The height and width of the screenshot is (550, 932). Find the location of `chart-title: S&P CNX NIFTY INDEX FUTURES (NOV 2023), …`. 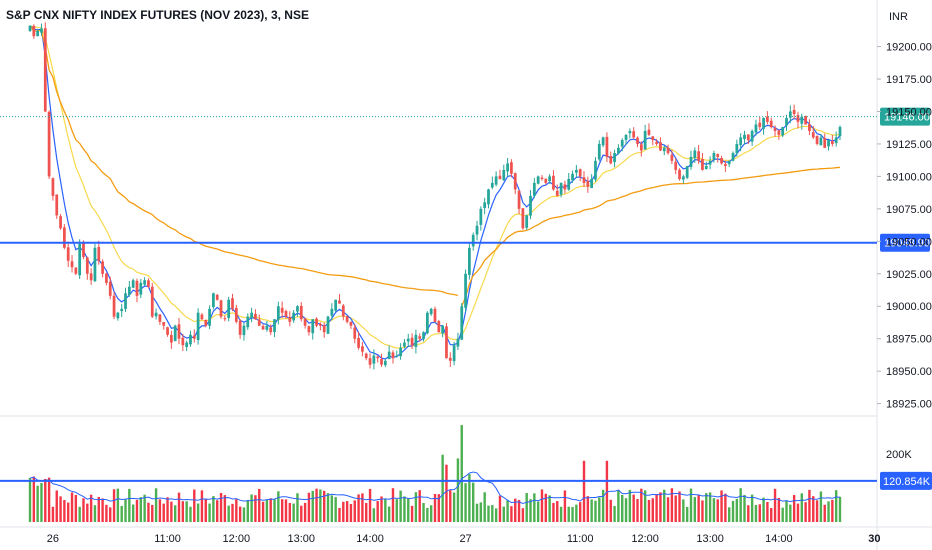

chart-title: S&P CNX NIFTY INDEX FUTURES (NOV 2023), … is located at coordinates (157, 15).